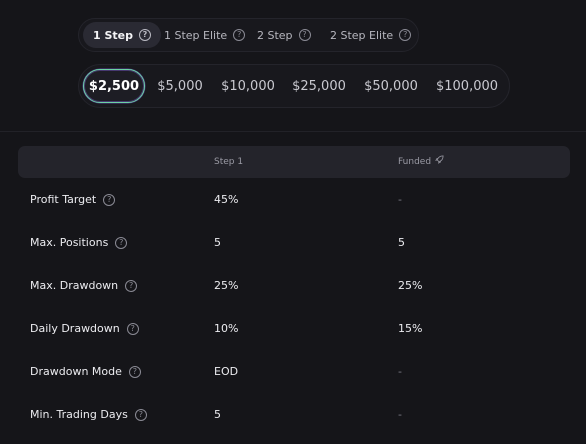 The height and width of the screenshot is (444, 586). I want to click on tab-label: 1 Step, so click(113, 35).